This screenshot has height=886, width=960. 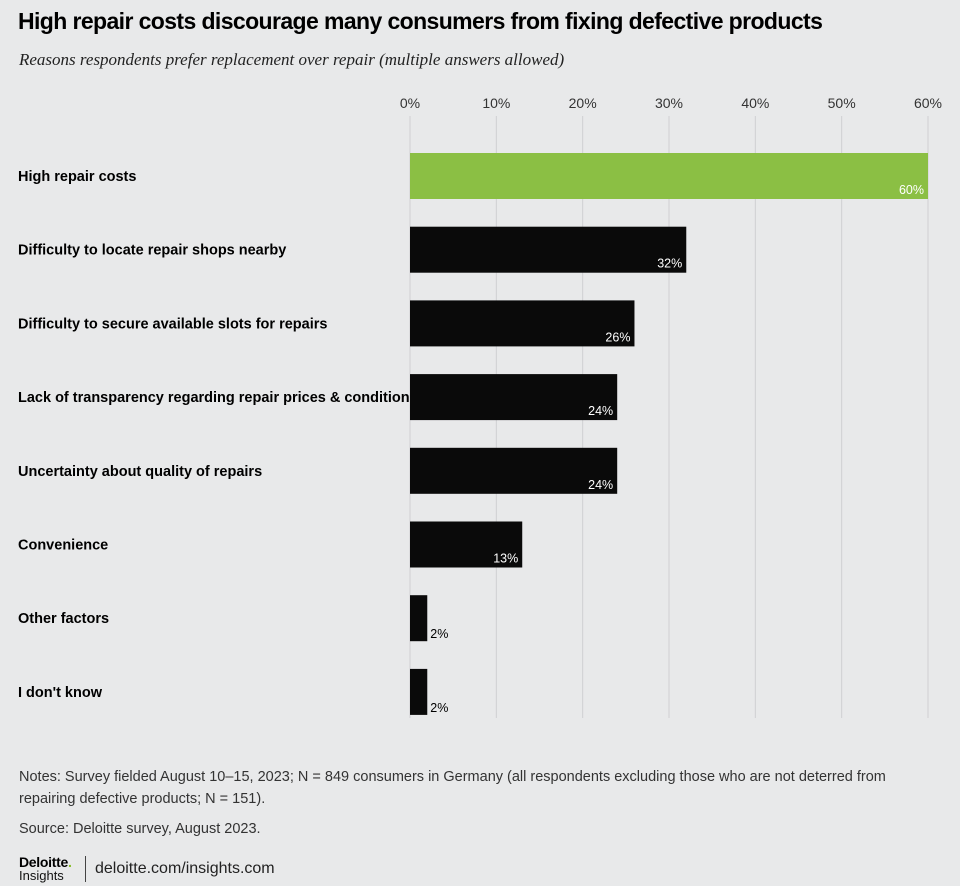 What do you see at coordinates (755, 103) in the screenshot?
I see `x-tick-label: 40%` at bounding box center [755, 103].